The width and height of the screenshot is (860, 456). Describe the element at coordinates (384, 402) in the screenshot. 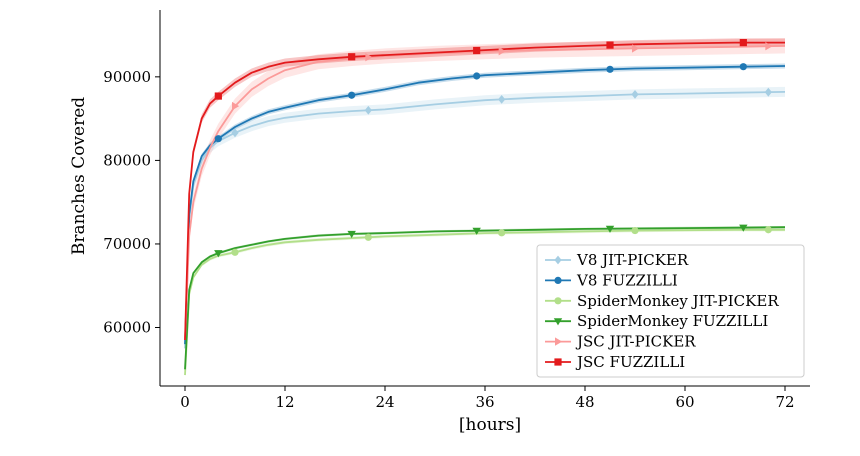

I see `x-tick-label-2: 24` at that location.